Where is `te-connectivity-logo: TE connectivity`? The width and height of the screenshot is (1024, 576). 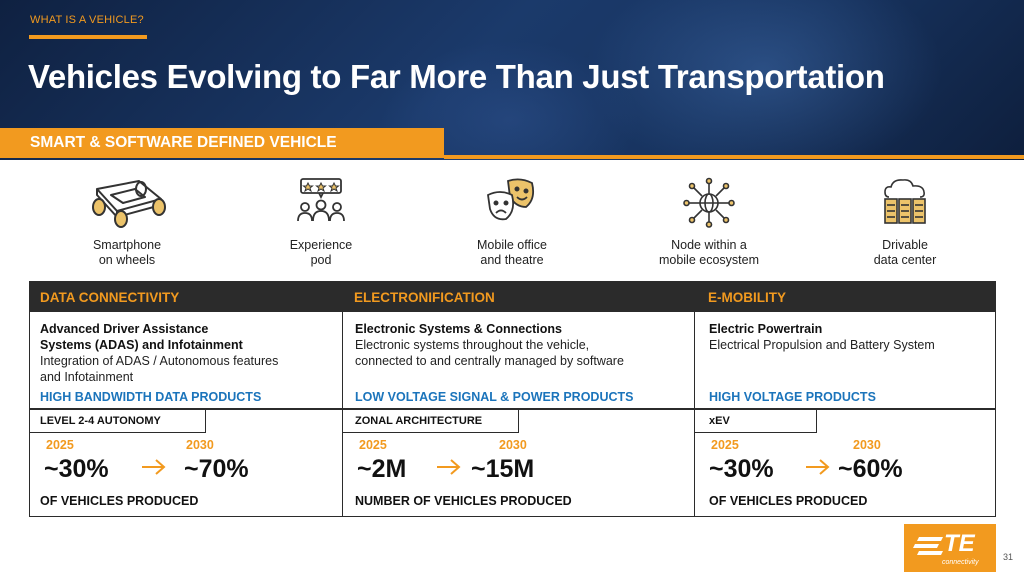 te-connectivity-logo: TE connectivity is located at coordinates (950, 548).